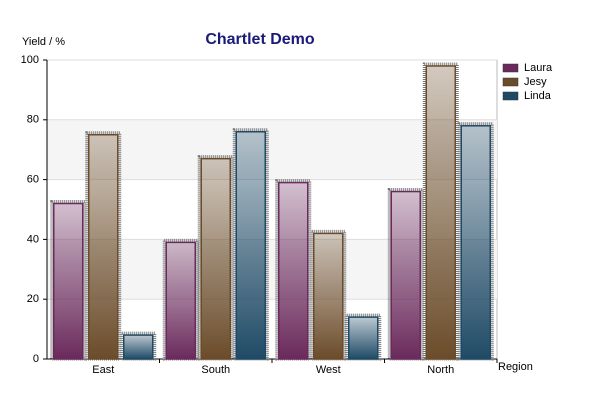 The image size is (600, 400). I want to click on x-tick-label: West, so click(328, 370).